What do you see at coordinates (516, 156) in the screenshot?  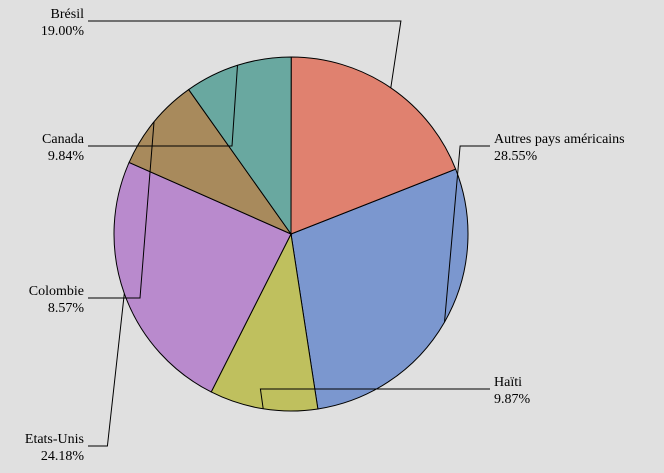 I see `slice-value-label: 28.55%` at bounding box center [516, 156].